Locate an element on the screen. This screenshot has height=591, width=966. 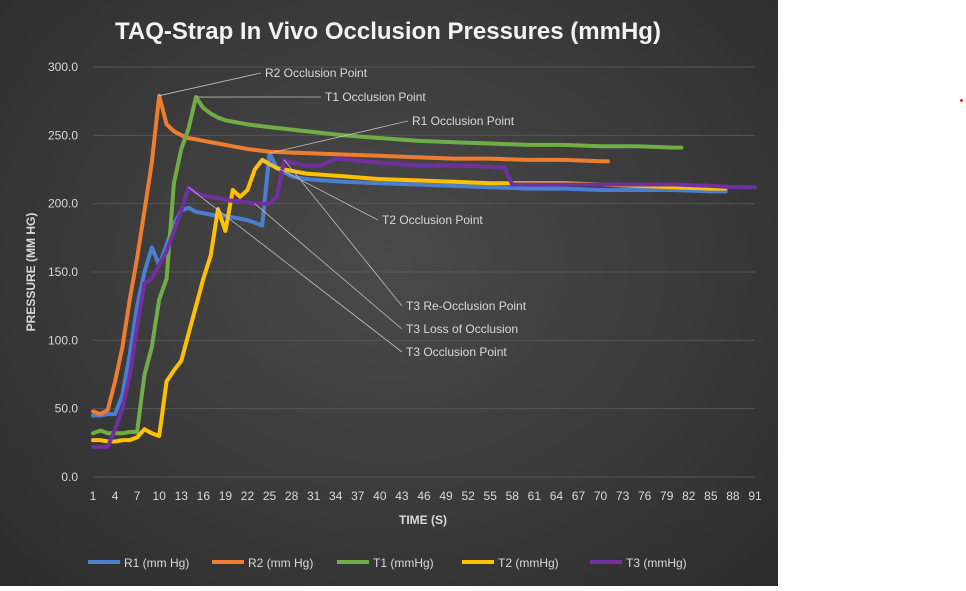
legend-label: R1 (mm Hg) is located at coordinates (156, 563).